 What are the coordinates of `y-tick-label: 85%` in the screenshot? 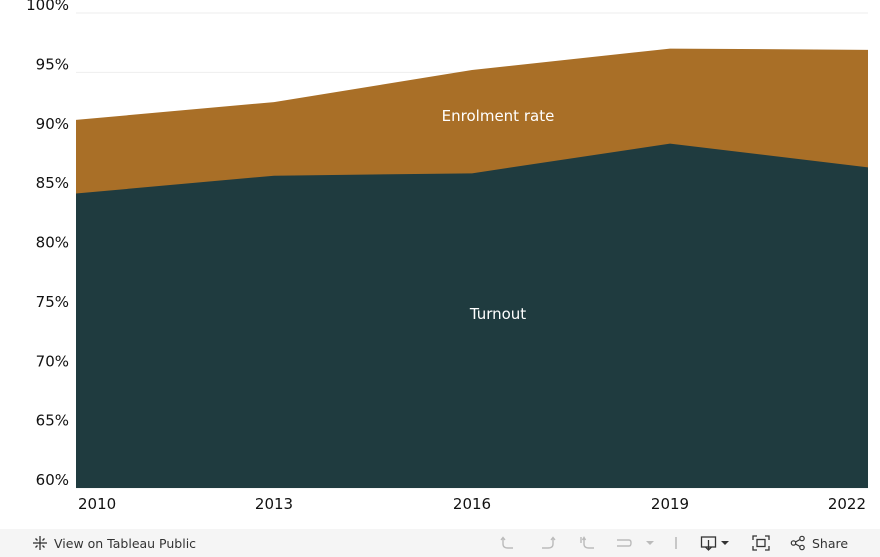 It's located at (52, 183).